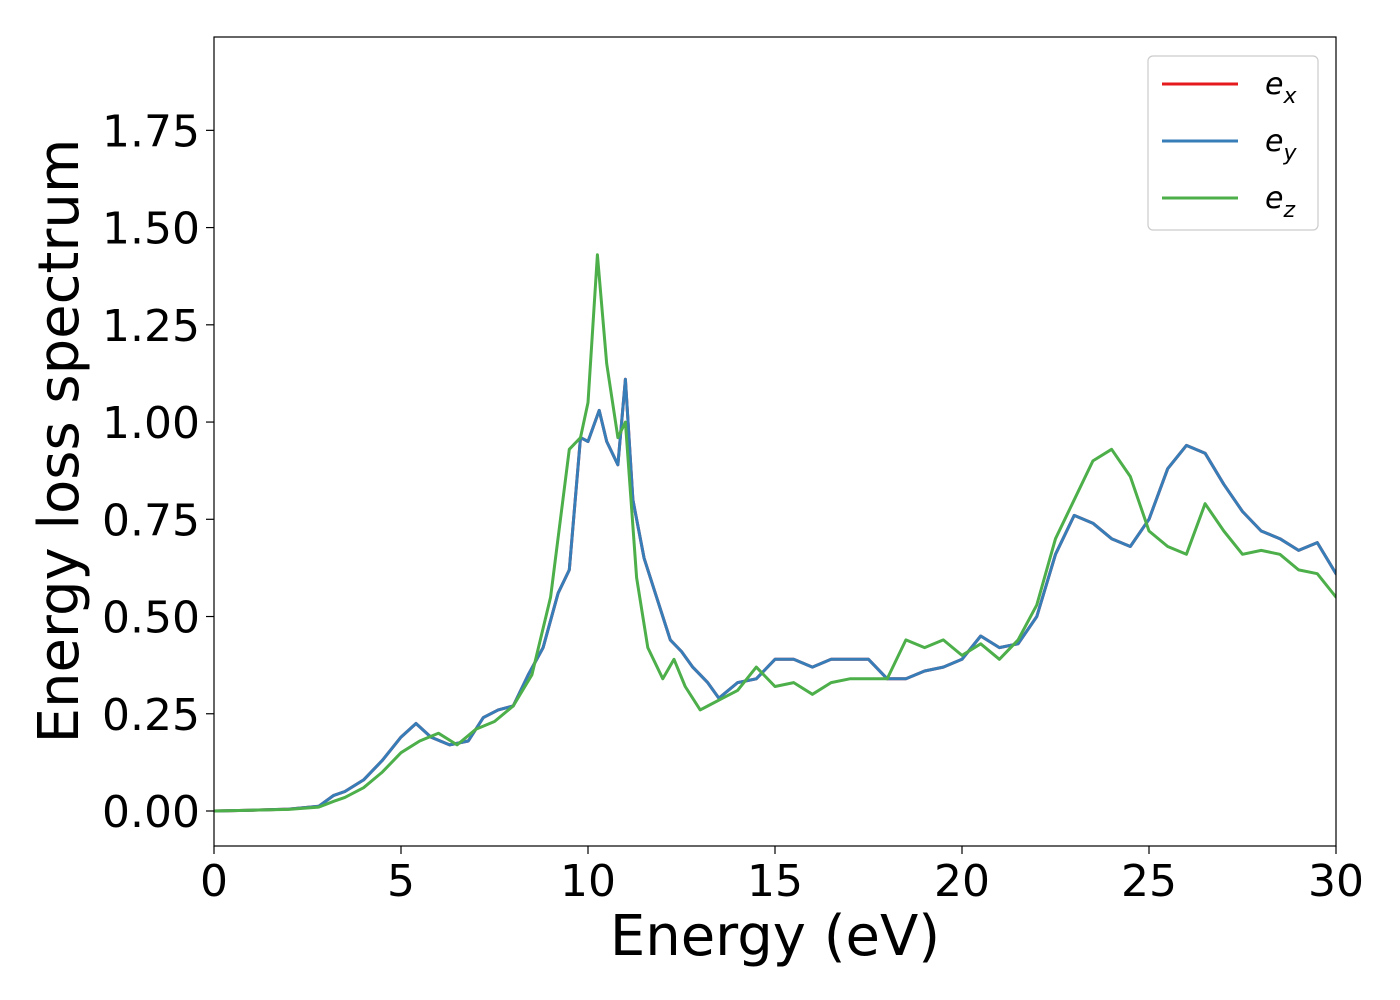  What do you see at coordinates (151, 812) in the screenshot?
I see `y-tick-label: 0.00` at bounding box center [151, 812].